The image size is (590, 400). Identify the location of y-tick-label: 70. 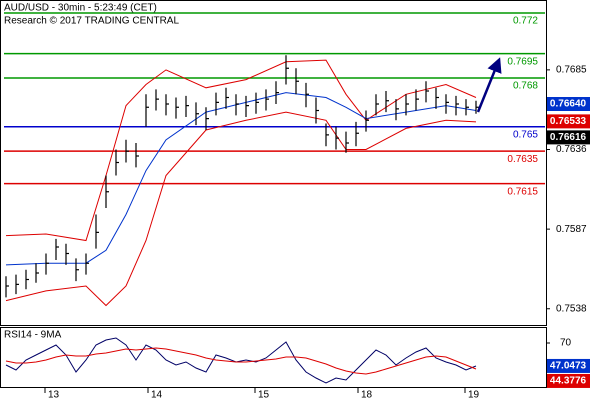
(566, 343).